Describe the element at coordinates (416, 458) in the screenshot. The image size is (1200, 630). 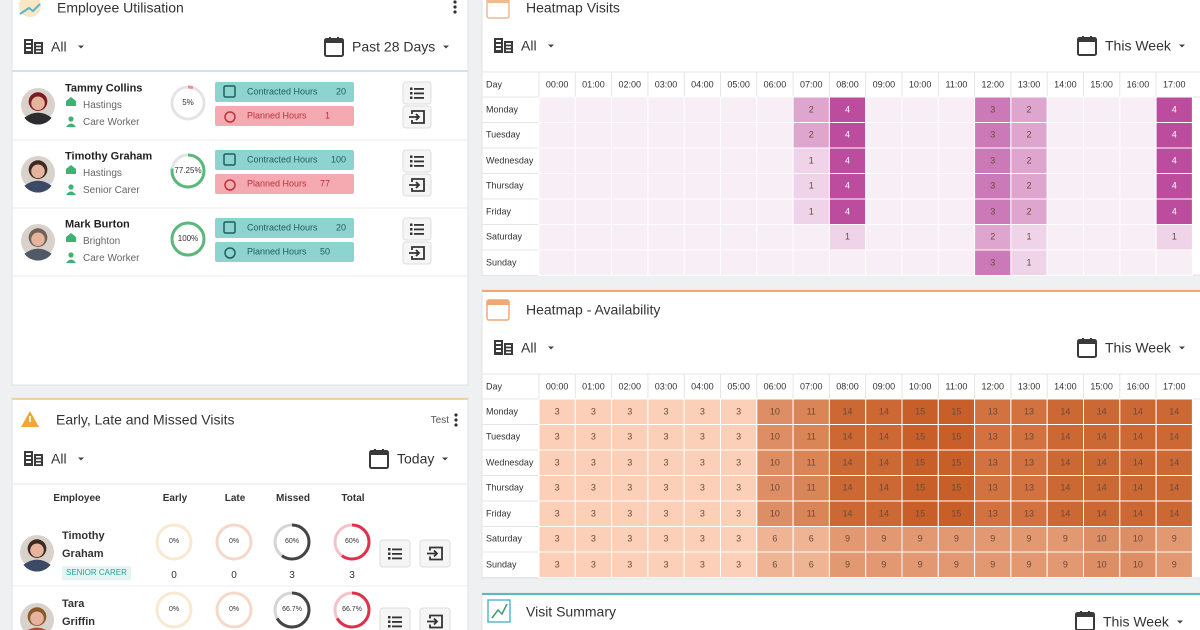
I see `period-select: Today` at that location.